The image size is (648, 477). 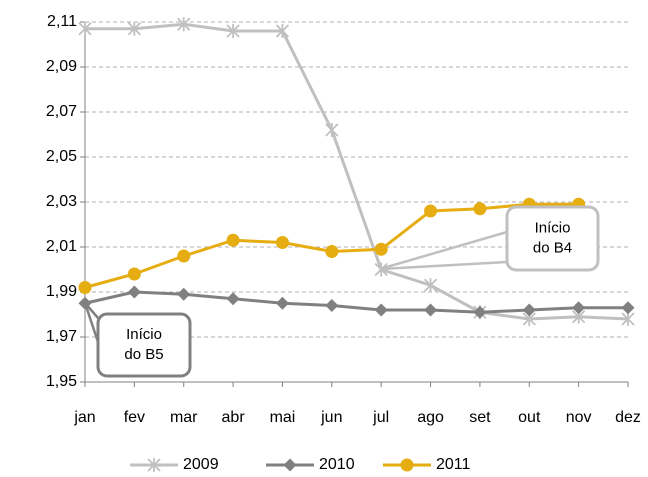 I want to click on y-tick-label: 2,01, so click(x=61, y=246).